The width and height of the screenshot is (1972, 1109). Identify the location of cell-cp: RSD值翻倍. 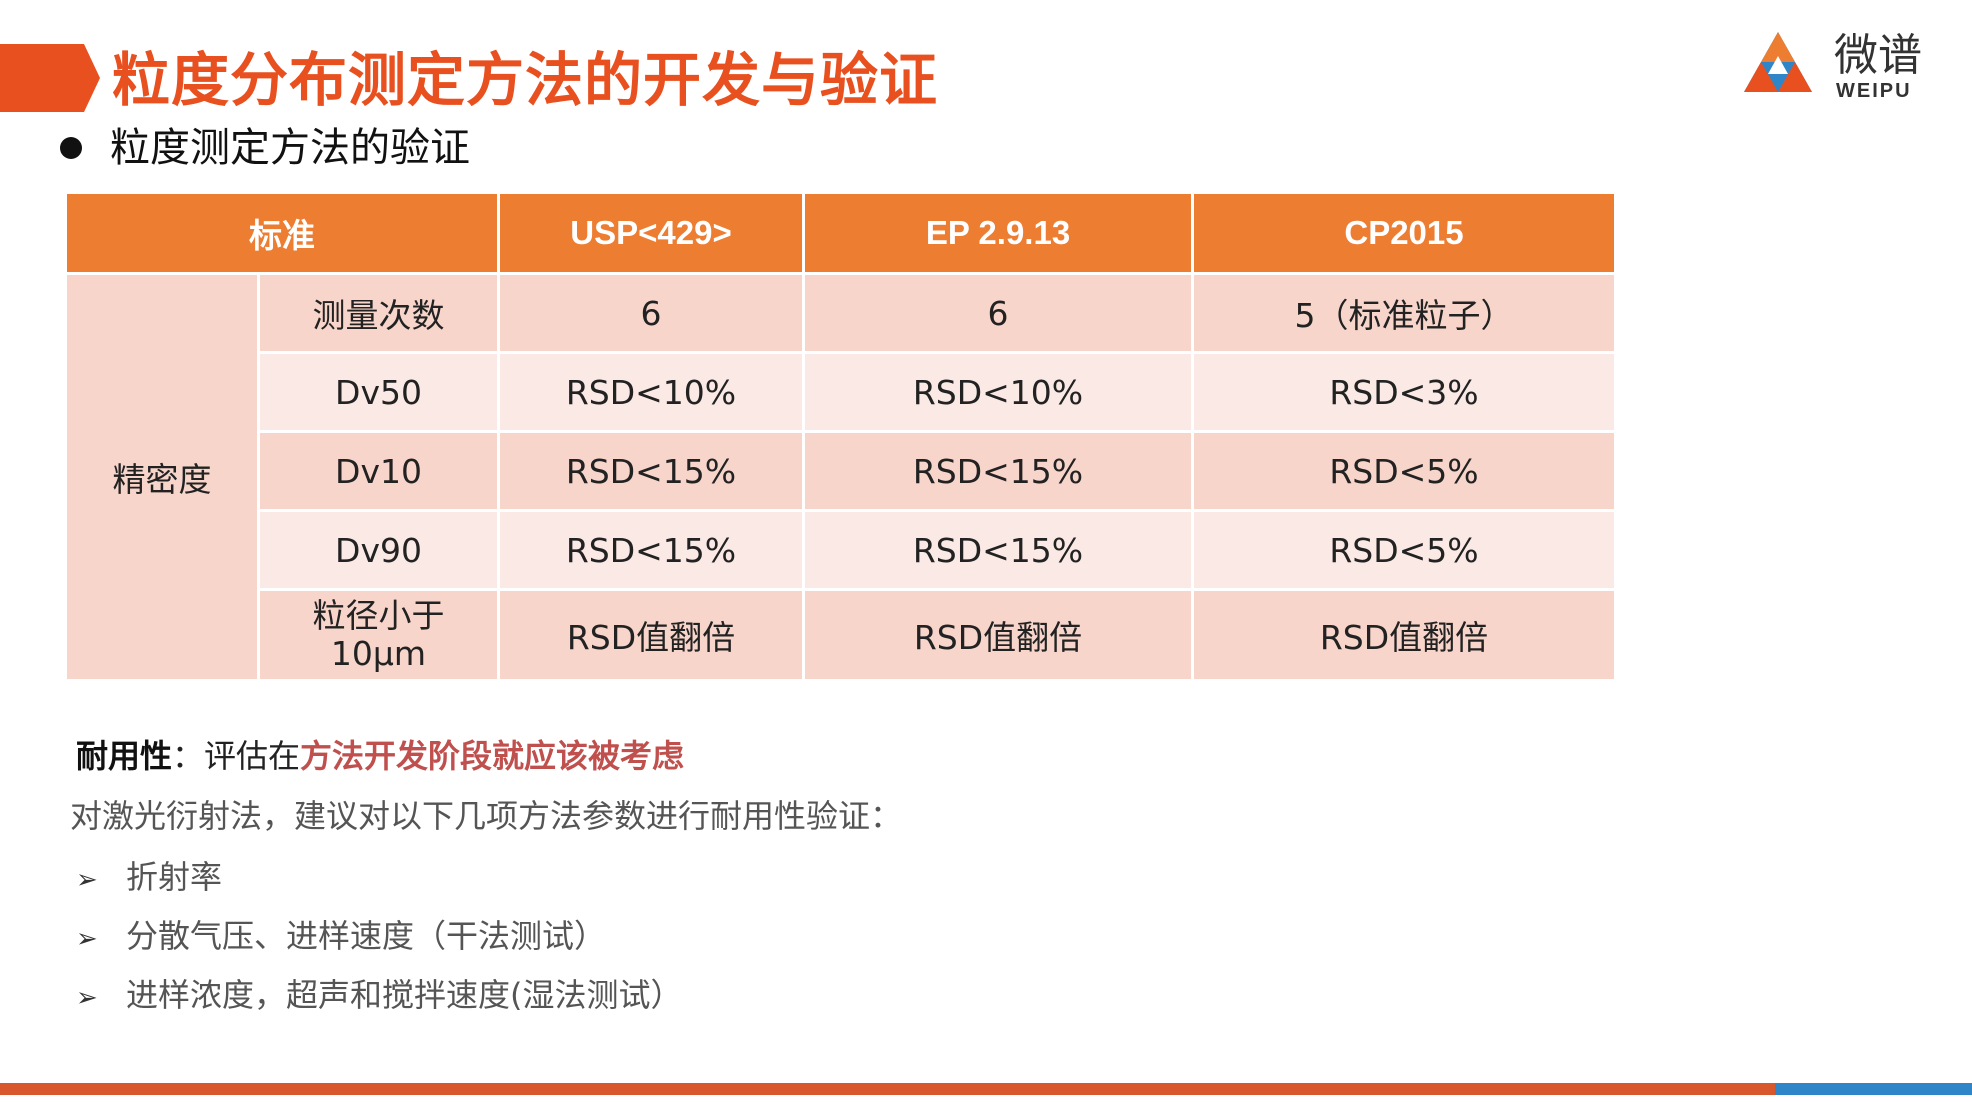
(1404, 635).